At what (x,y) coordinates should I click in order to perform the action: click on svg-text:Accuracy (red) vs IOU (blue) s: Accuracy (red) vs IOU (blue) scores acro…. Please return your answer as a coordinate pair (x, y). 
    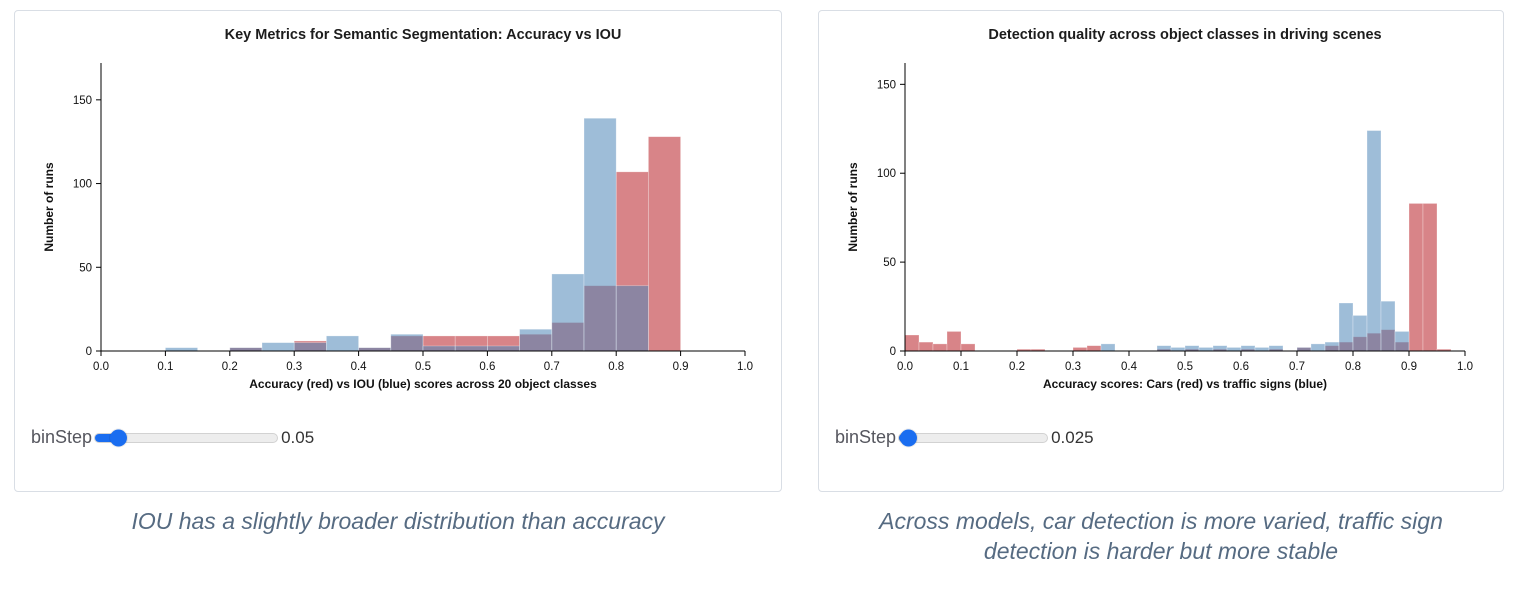
    Looking at the image, I should click on (423, 384).